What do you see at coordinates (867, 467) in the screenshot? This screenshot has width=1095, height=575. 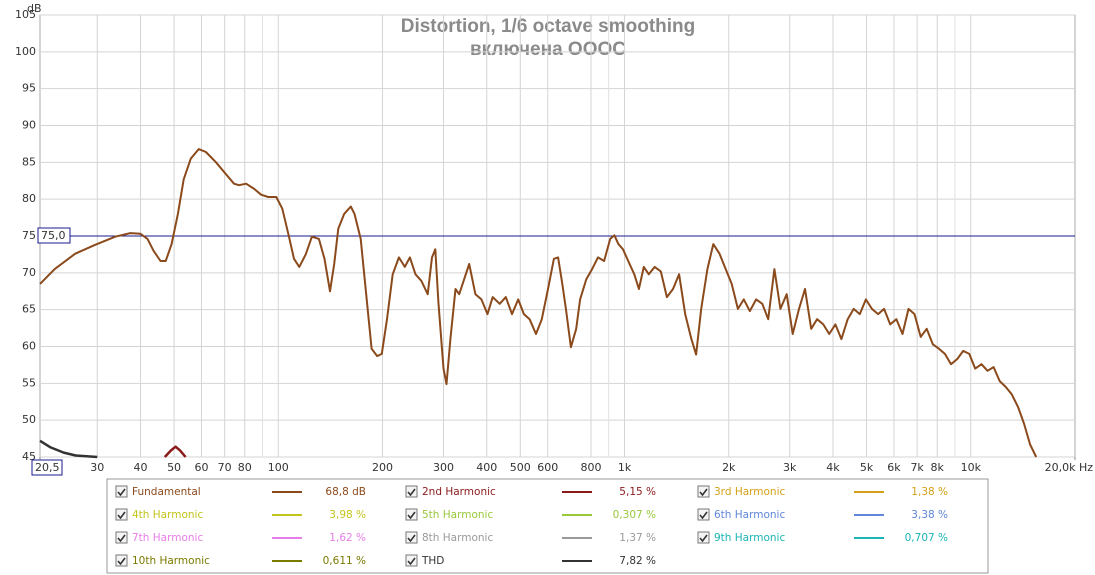 I see `x-tick-label: 5k` at bounding box center [867, 467].